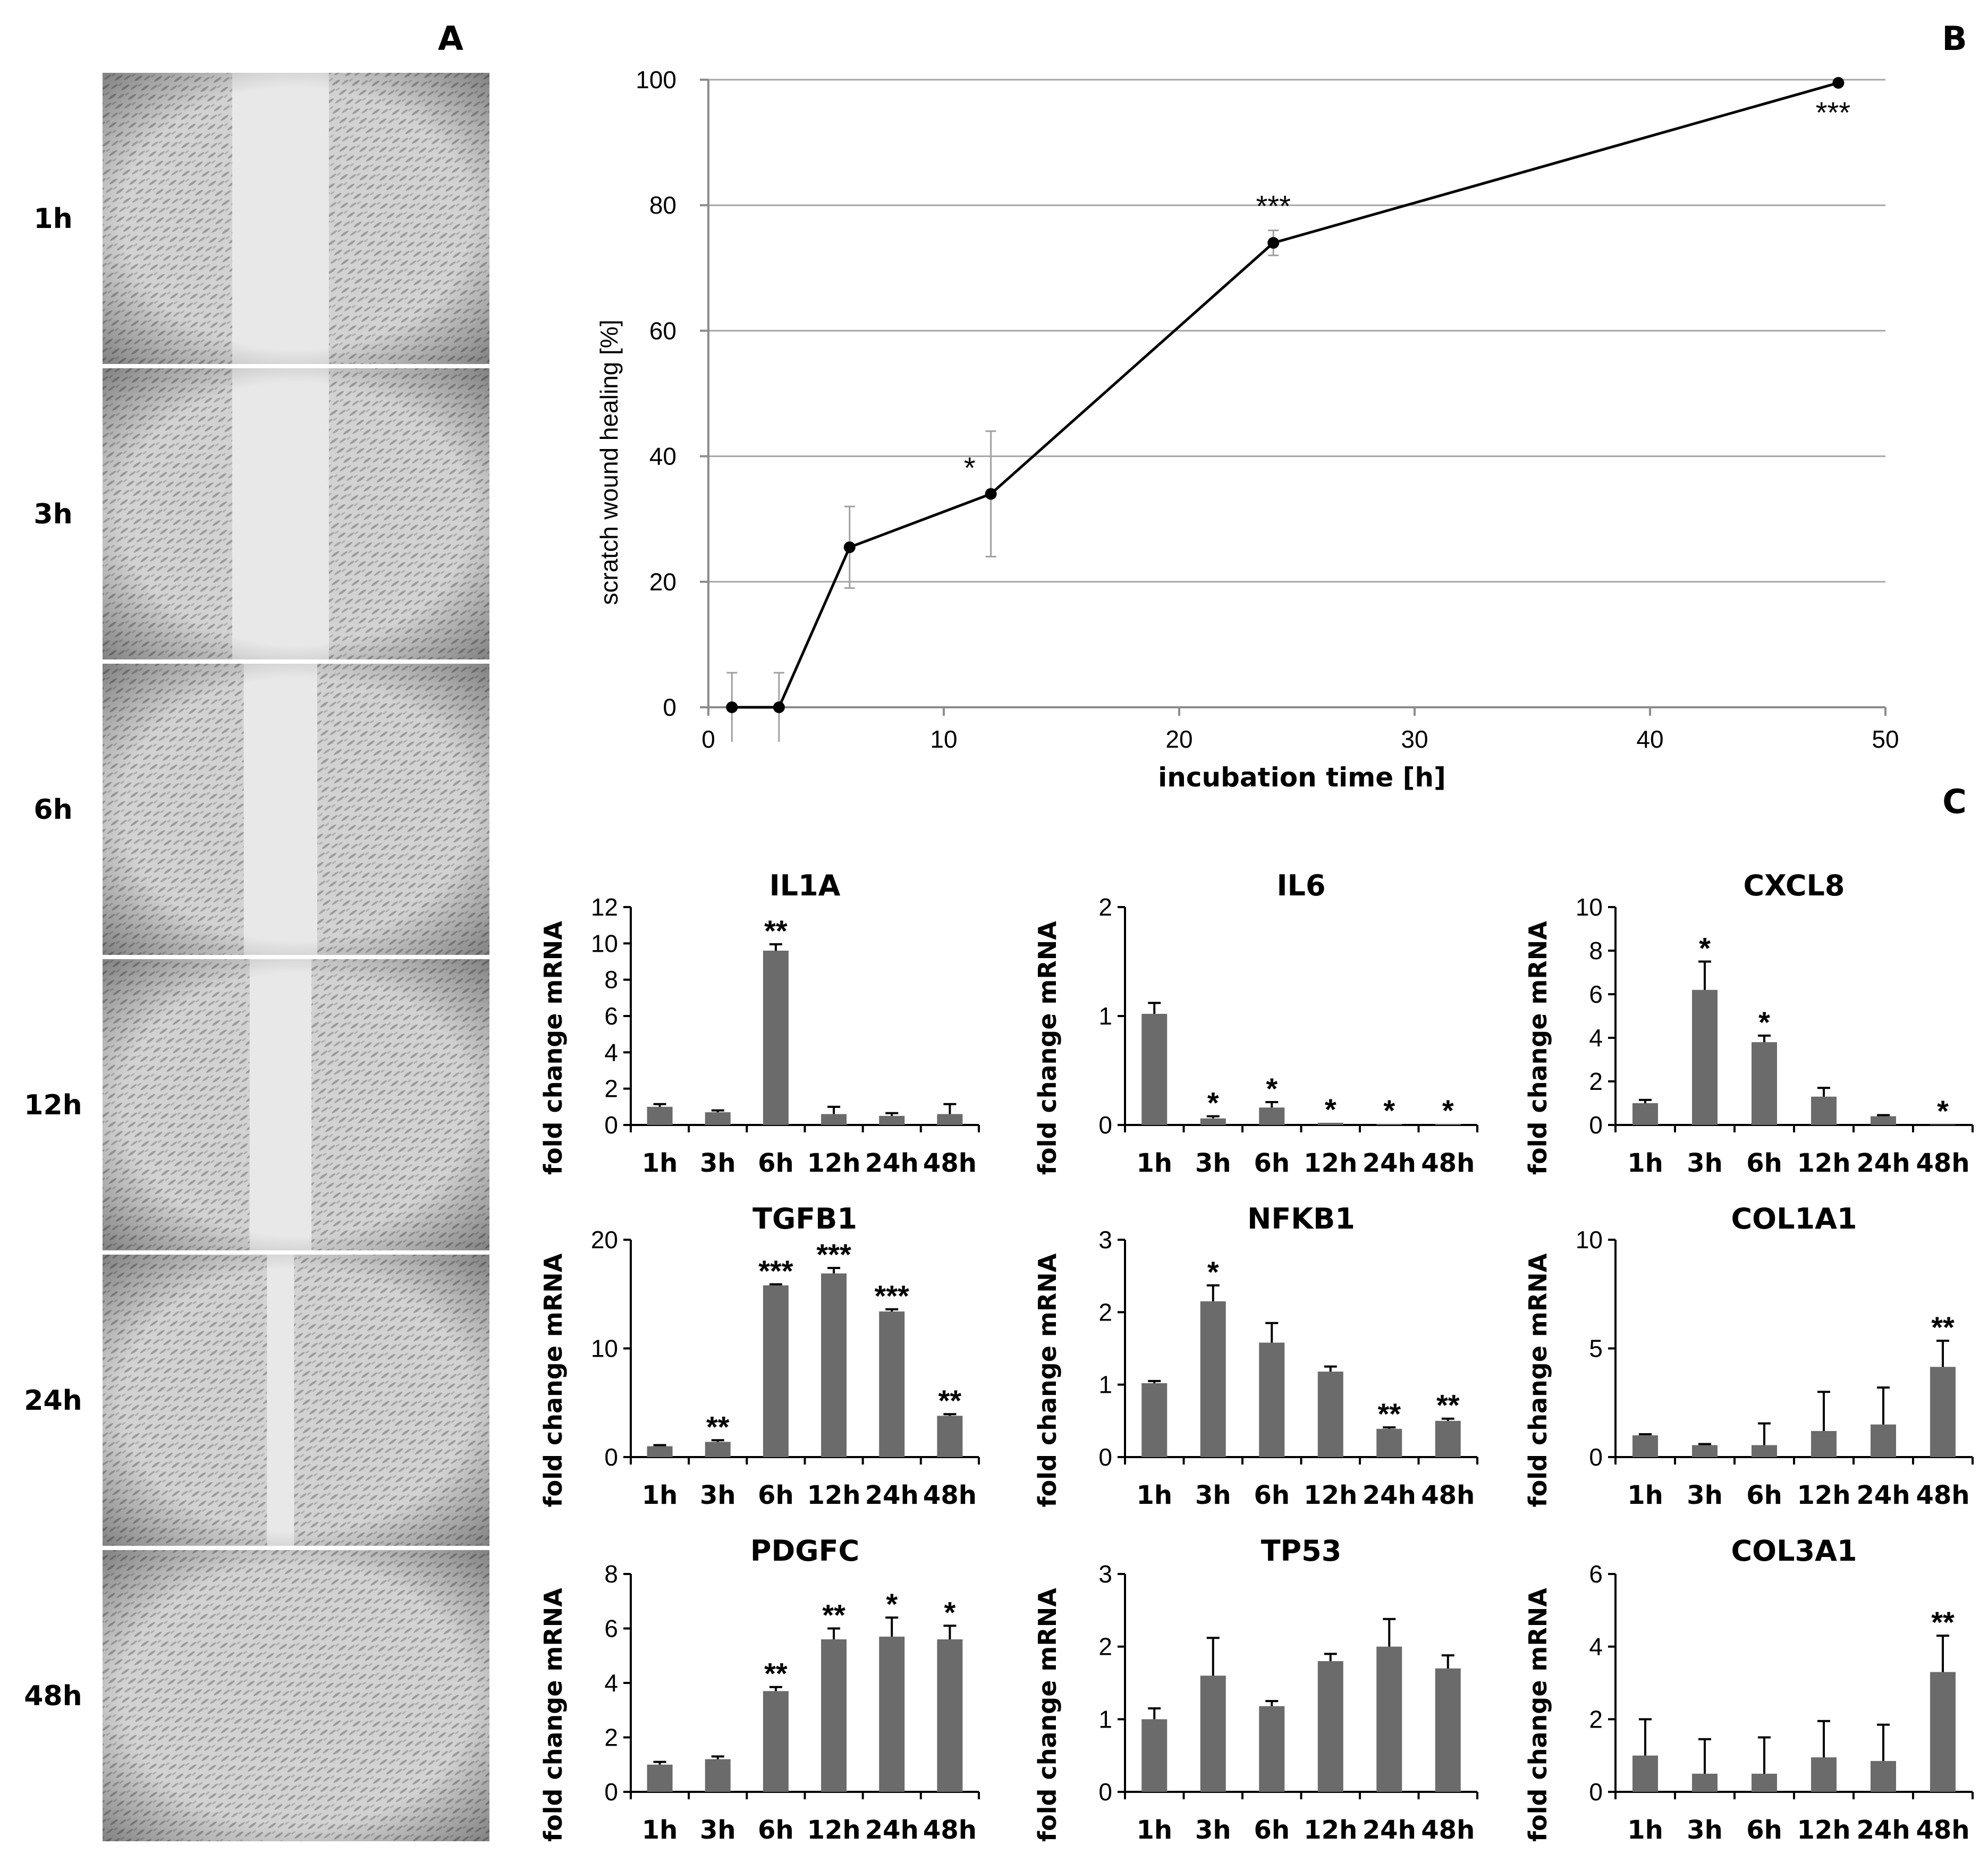 Image resolution: width=1988 pixels, height=1862 pixels. What do you see at coordinates (1794, 1218) in the screenshot?
I see `chart-title: COL1A1` at bounding box center [1794, 1218].